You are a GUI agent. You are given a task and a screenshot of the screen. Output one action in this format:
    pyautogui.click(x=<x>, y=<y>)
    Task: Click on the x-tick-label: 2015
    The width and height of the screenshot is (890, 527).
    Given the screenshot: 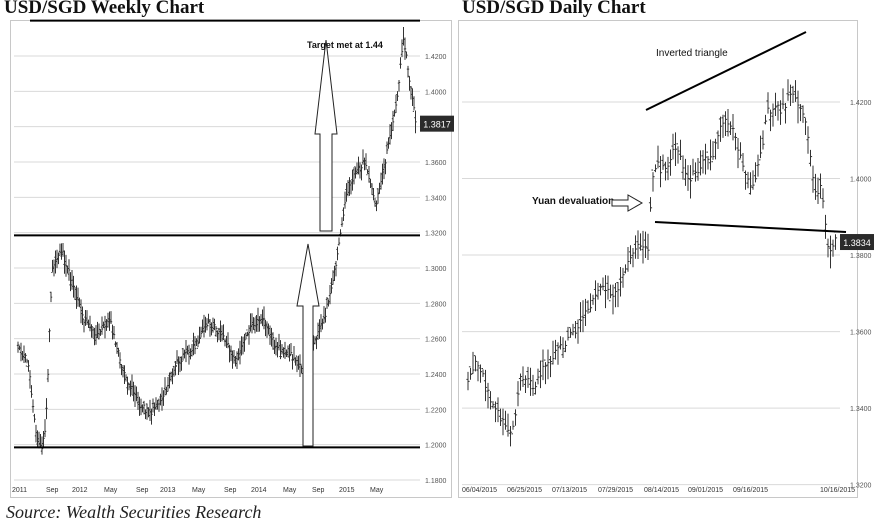 What is the action you would take?
    pyautogui.click(x=347, y=490)
    